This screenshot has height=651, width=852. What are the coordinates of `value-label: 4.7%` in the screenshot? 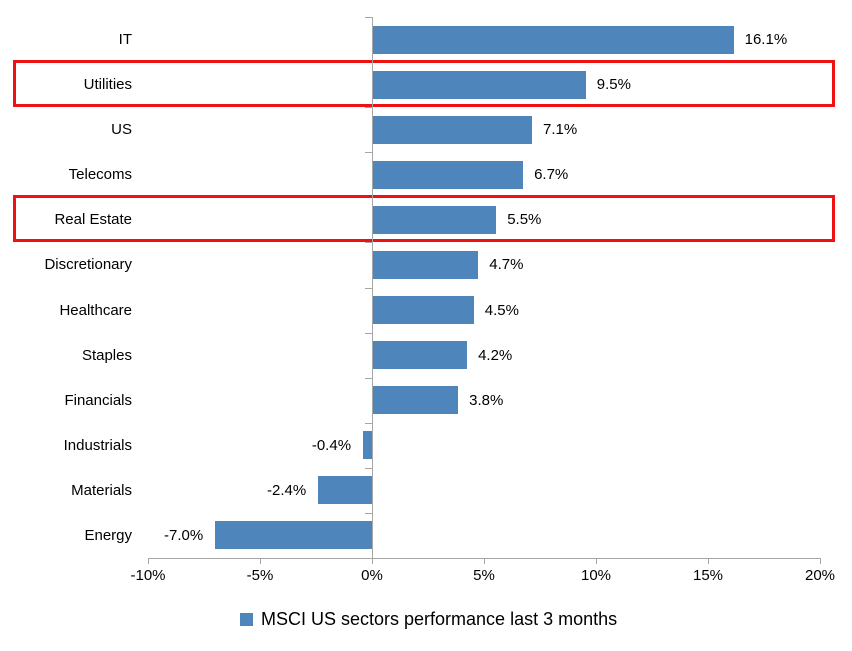 It's located at (506, 265).